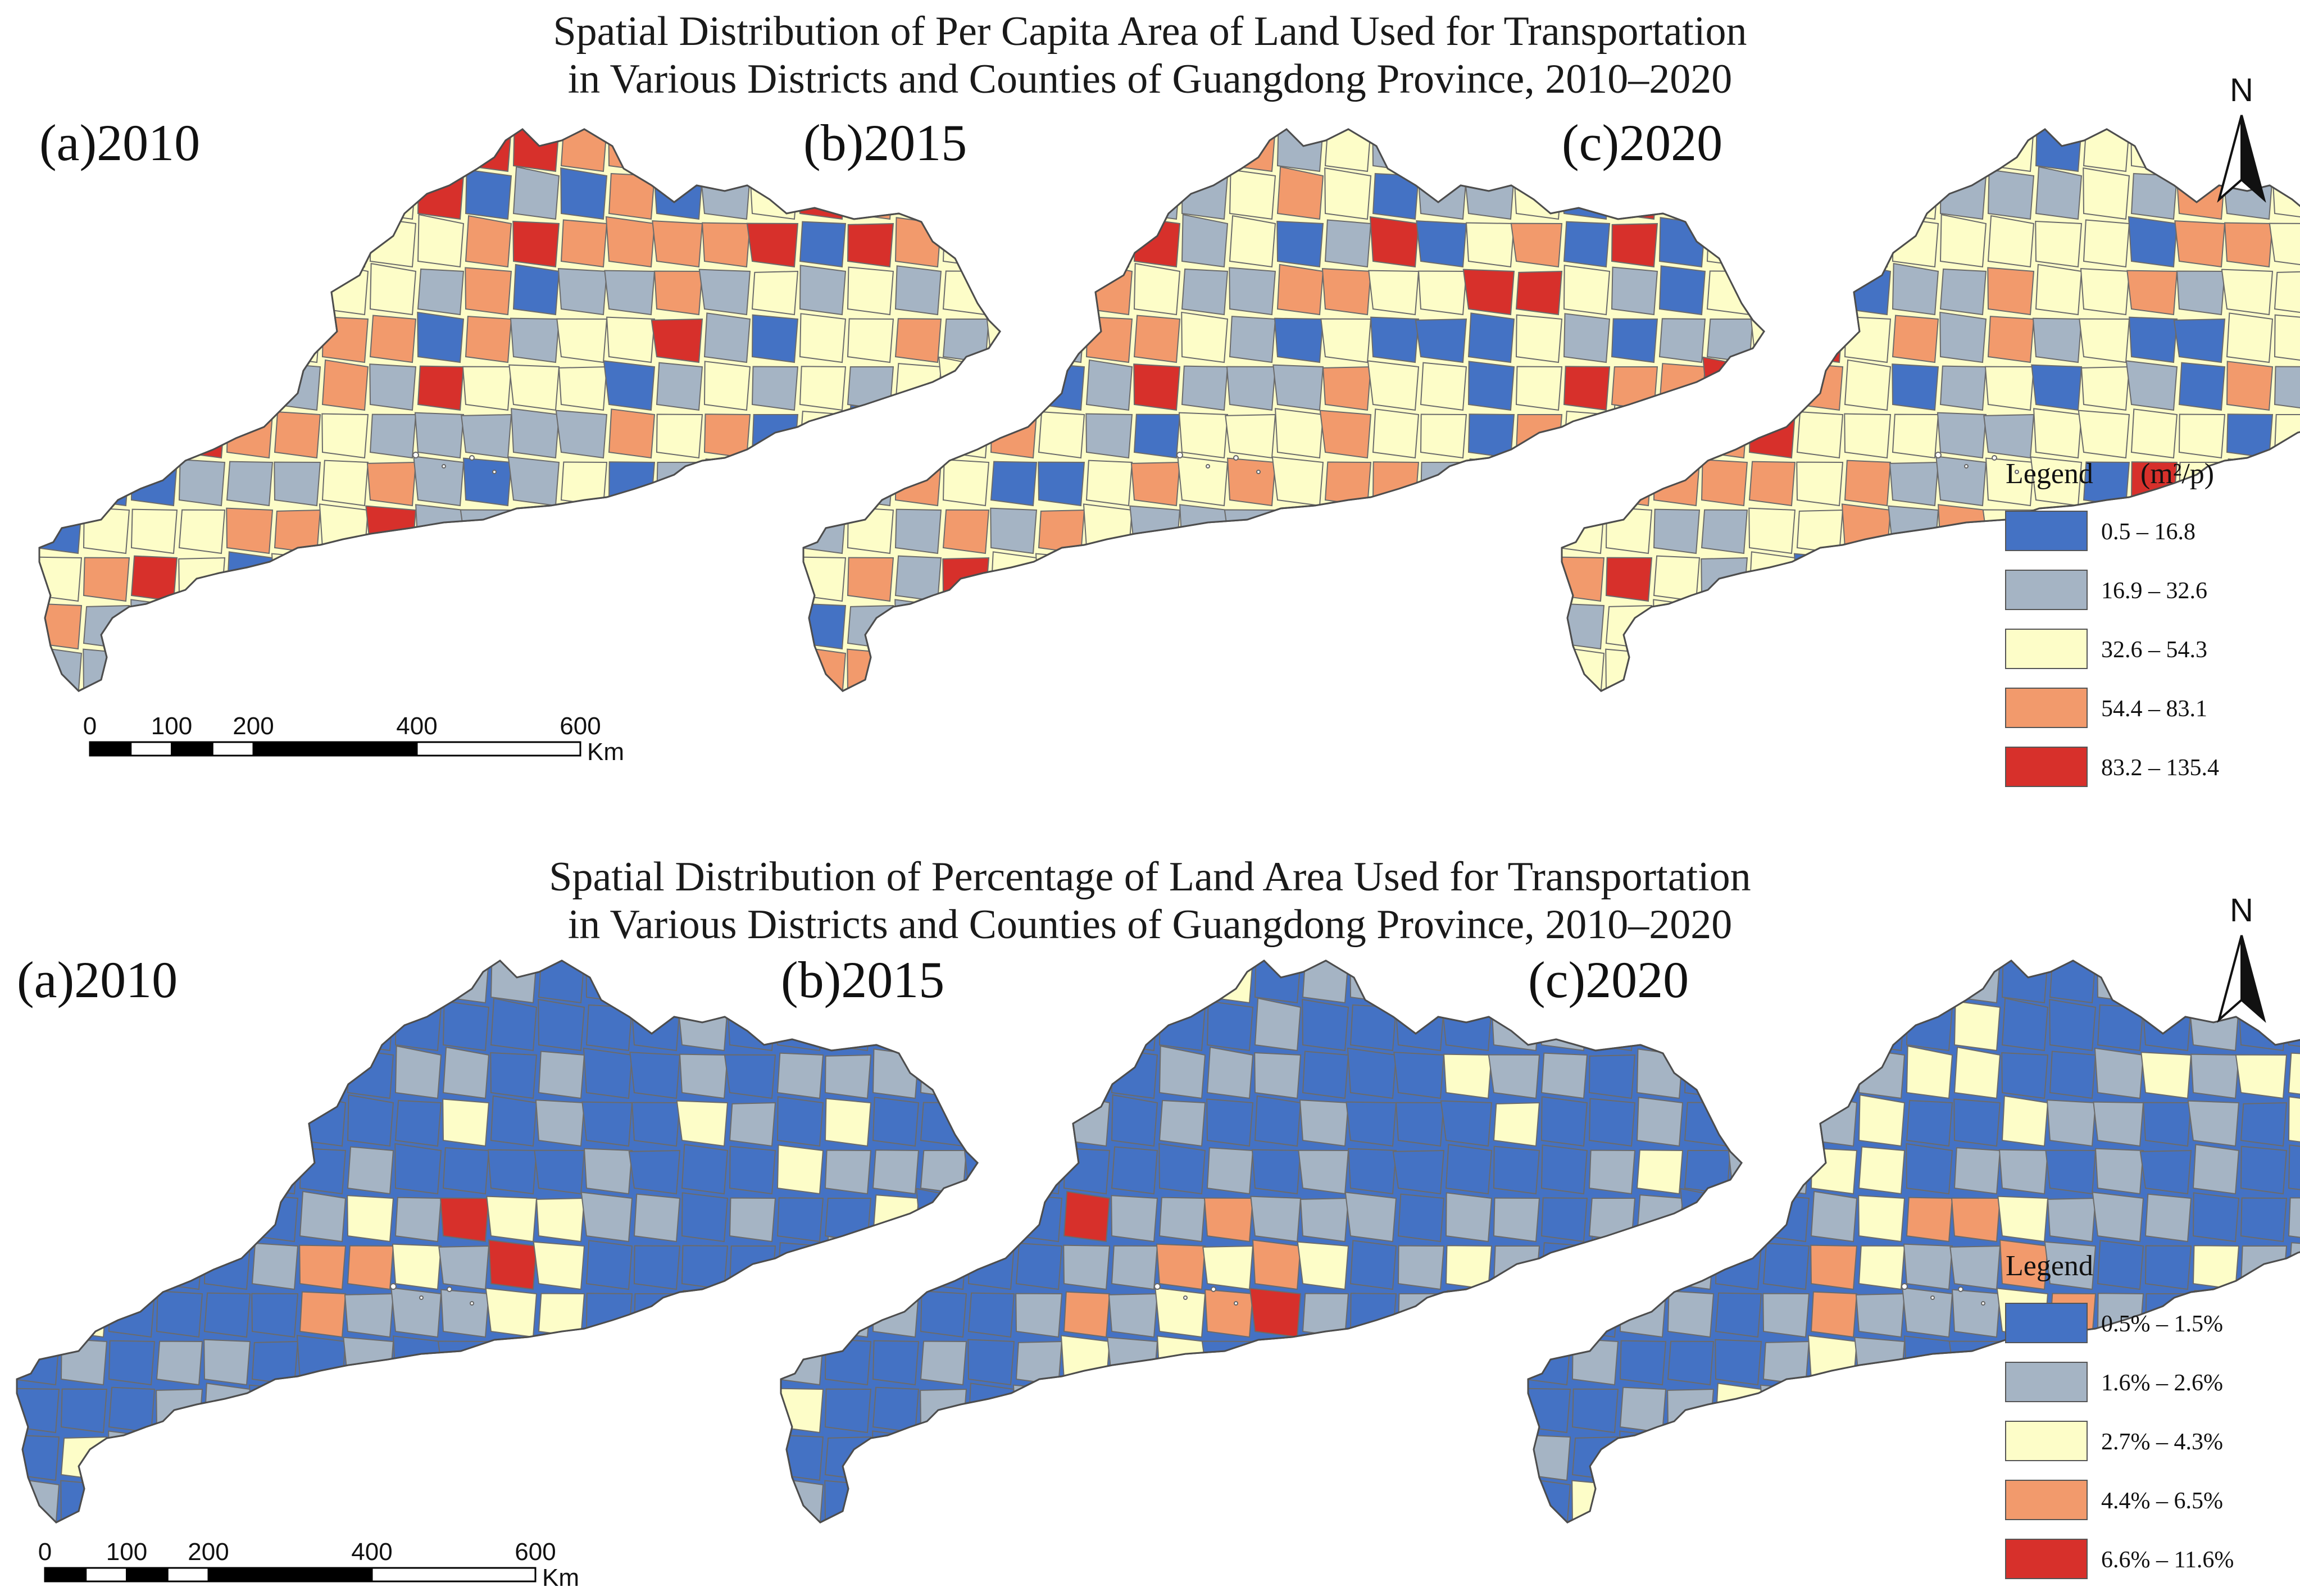  Describe the element at coordinates (605, 752) in the screenshot. I see `scale-unit: Km` at that location.